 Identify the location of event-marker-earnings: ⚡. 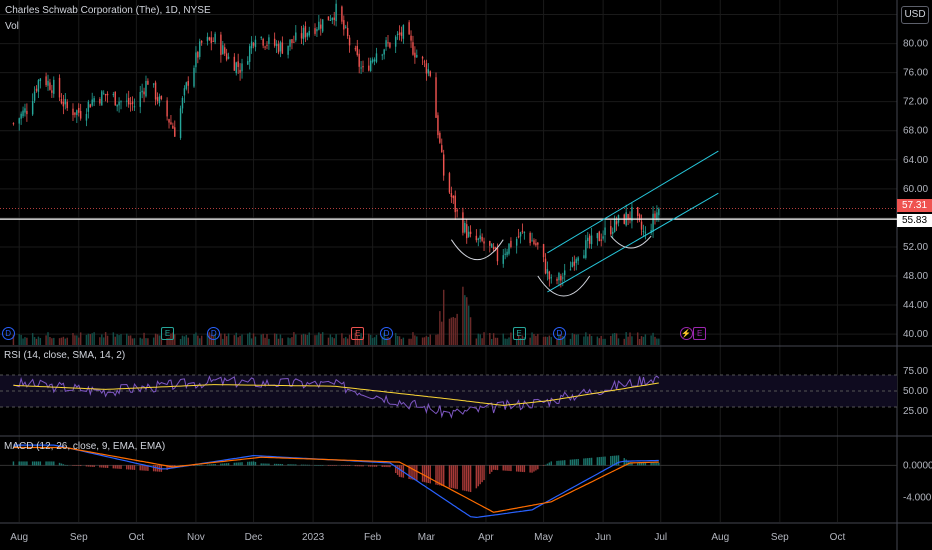
(686, 333).